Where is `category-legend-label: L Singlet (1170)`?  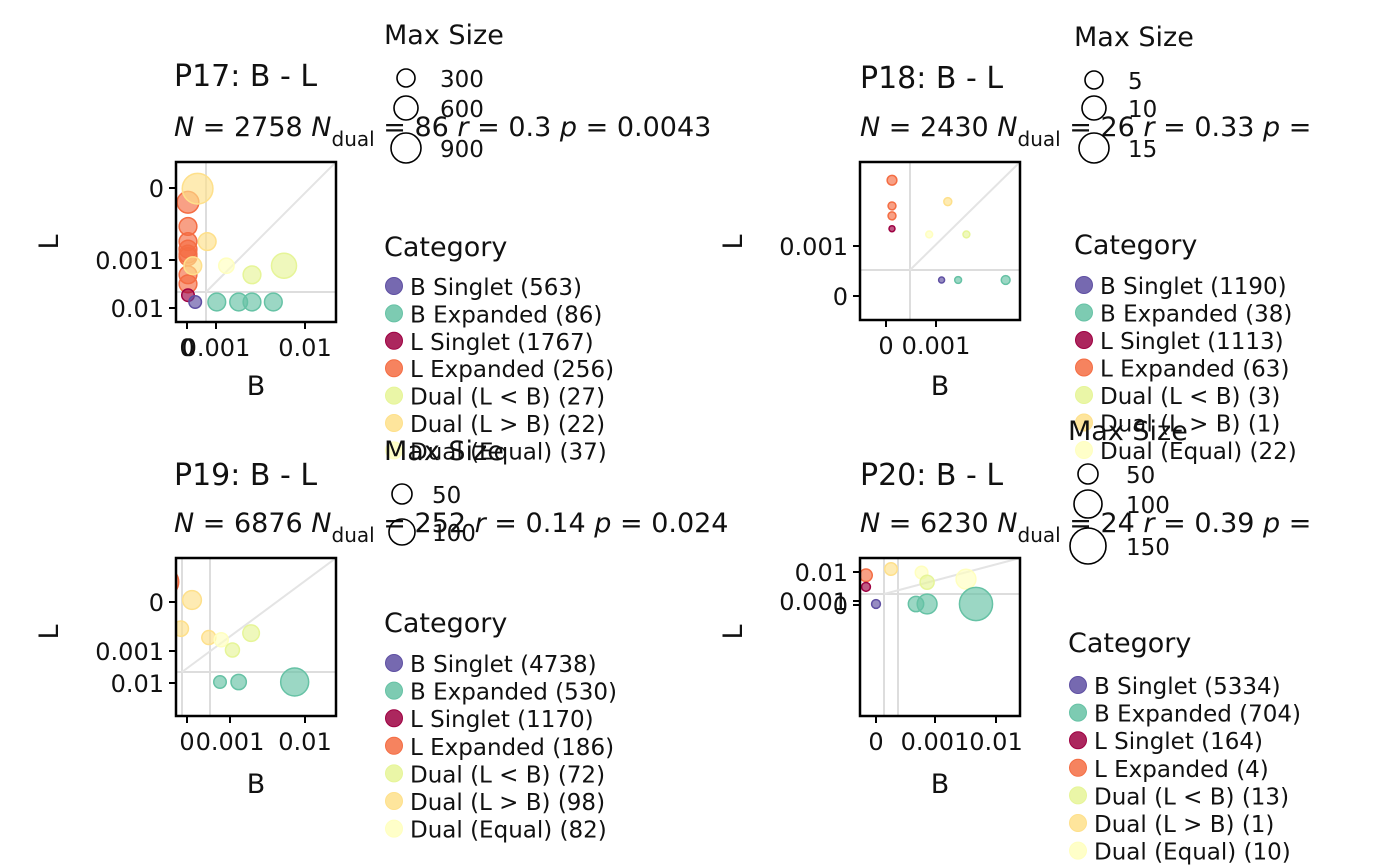
category-legend-label: L Singlet (1170) is located at coordinates (502, 720).